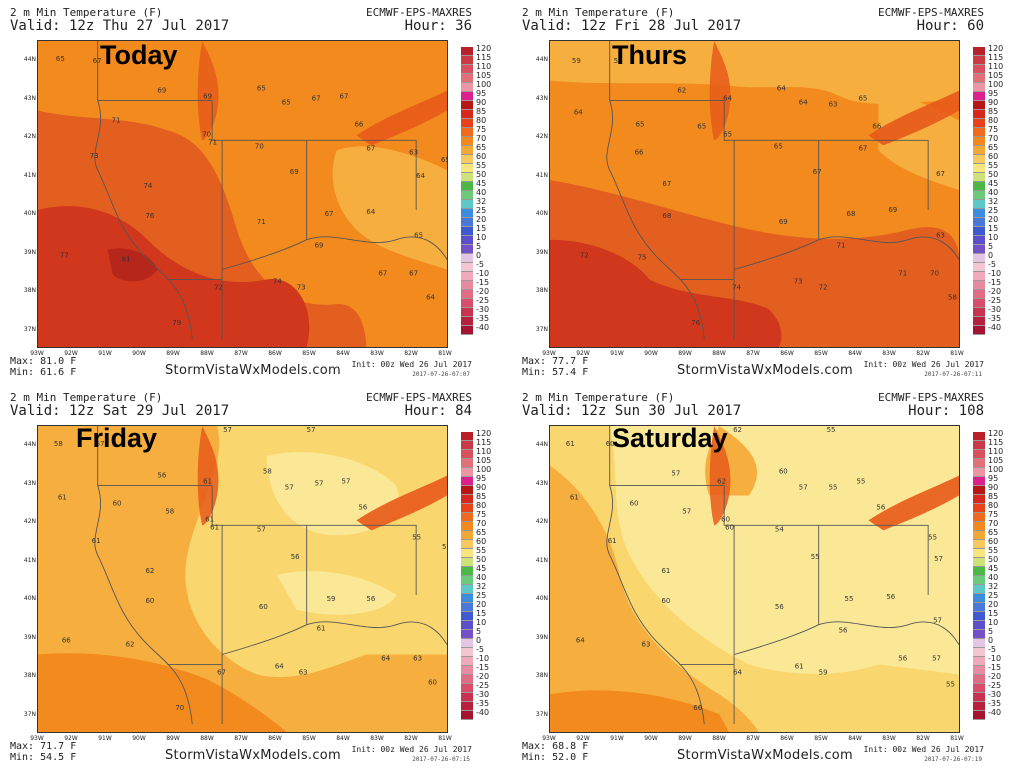  What do you see at coordinates (484, 460) in the screenshot?
I see `colorbar-label: 105` at bounding box center [484, 460].